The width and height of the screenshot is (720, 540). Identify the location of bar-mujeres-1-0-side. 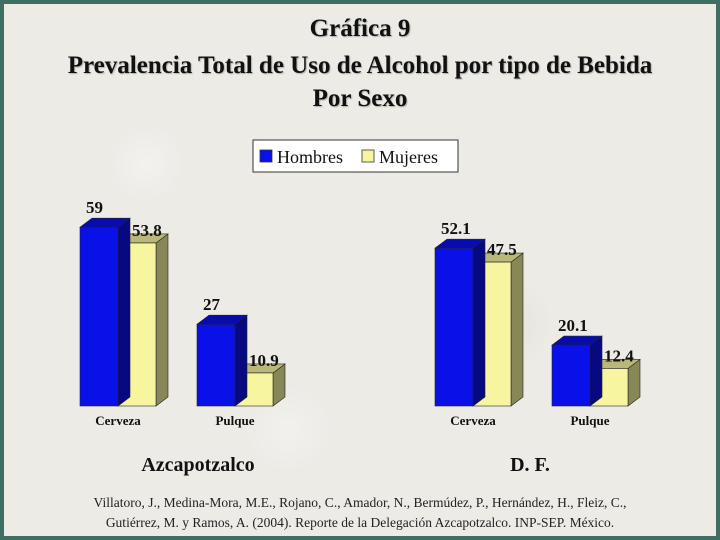
(517, 329).